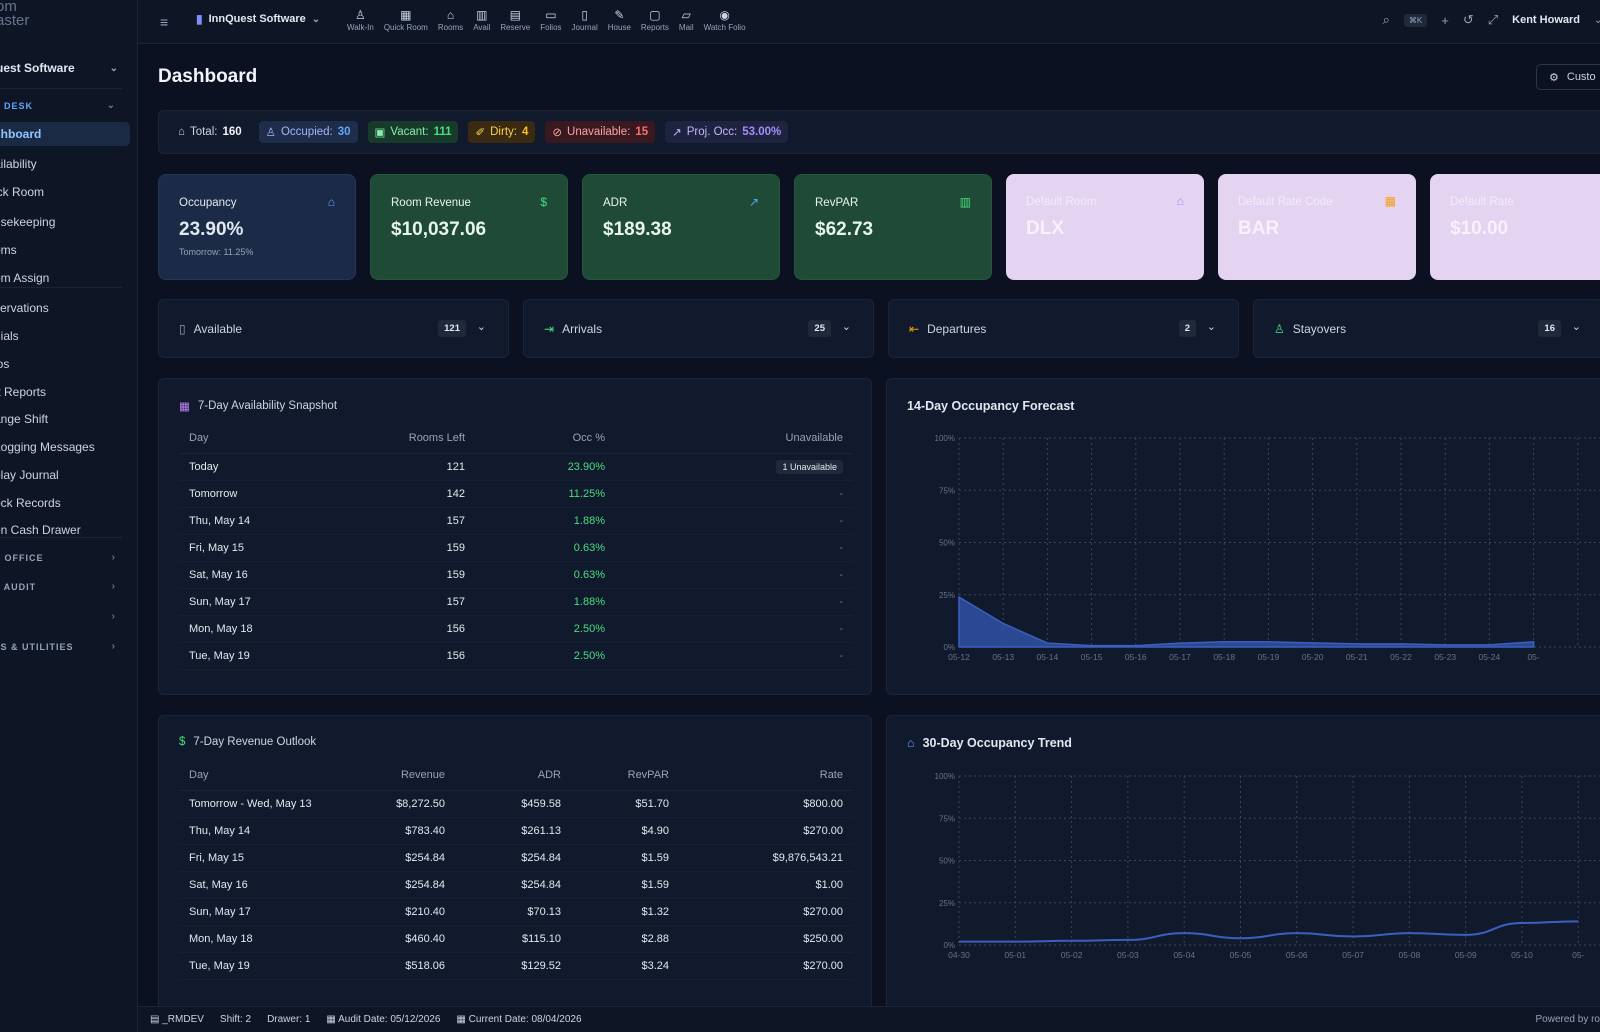  Describe the element at coordinates (990, 406) in the screenshot. I see `panel-title: 14-Day Occupancy Forecast` at that location.